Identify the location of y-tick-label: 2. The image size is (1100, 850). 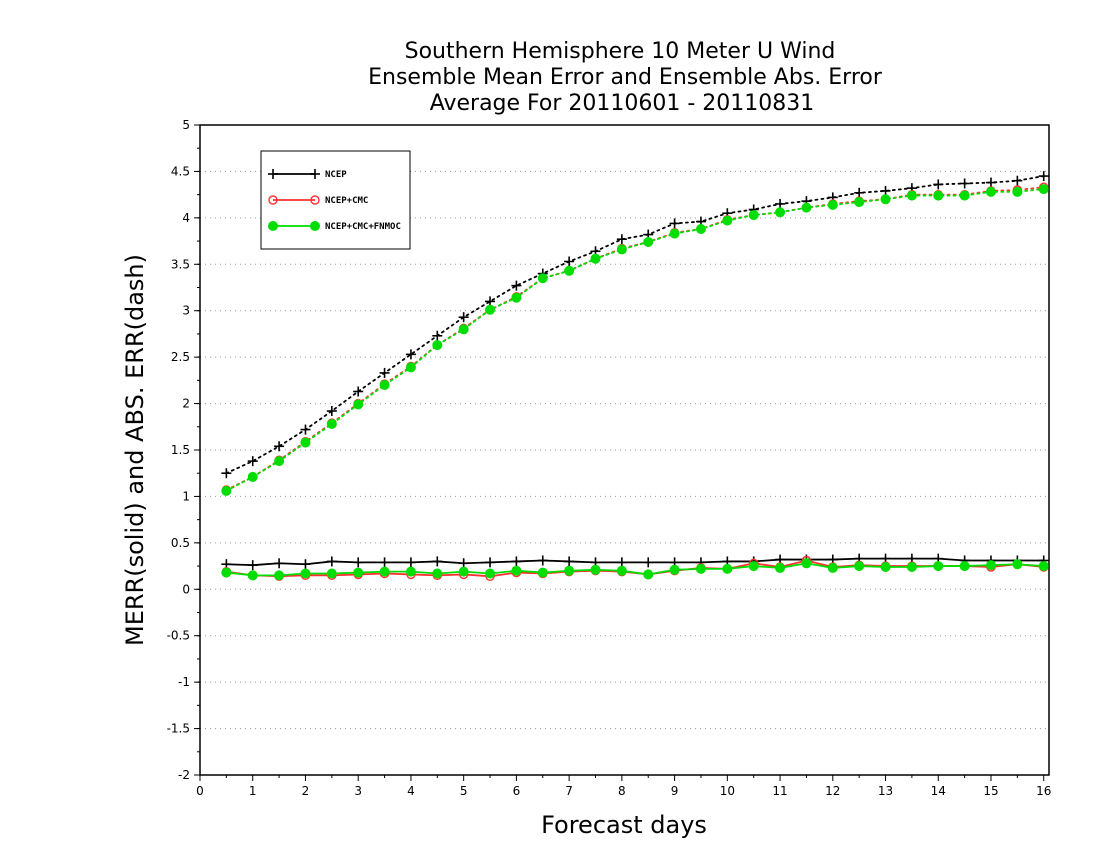
(186, 404).